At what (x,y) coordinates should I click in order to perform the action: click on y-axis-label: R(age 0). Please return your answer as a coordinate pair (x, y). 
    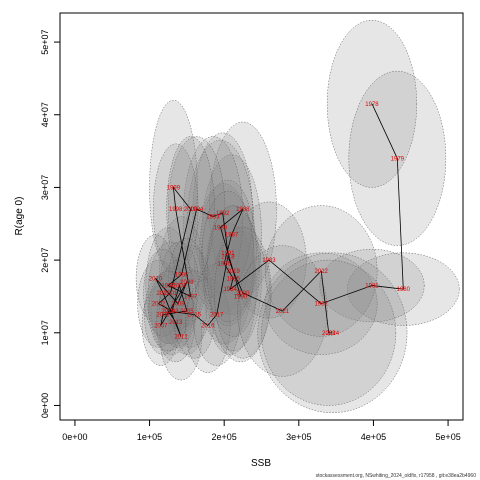
    Looking at the image, I should click on (19, 216).